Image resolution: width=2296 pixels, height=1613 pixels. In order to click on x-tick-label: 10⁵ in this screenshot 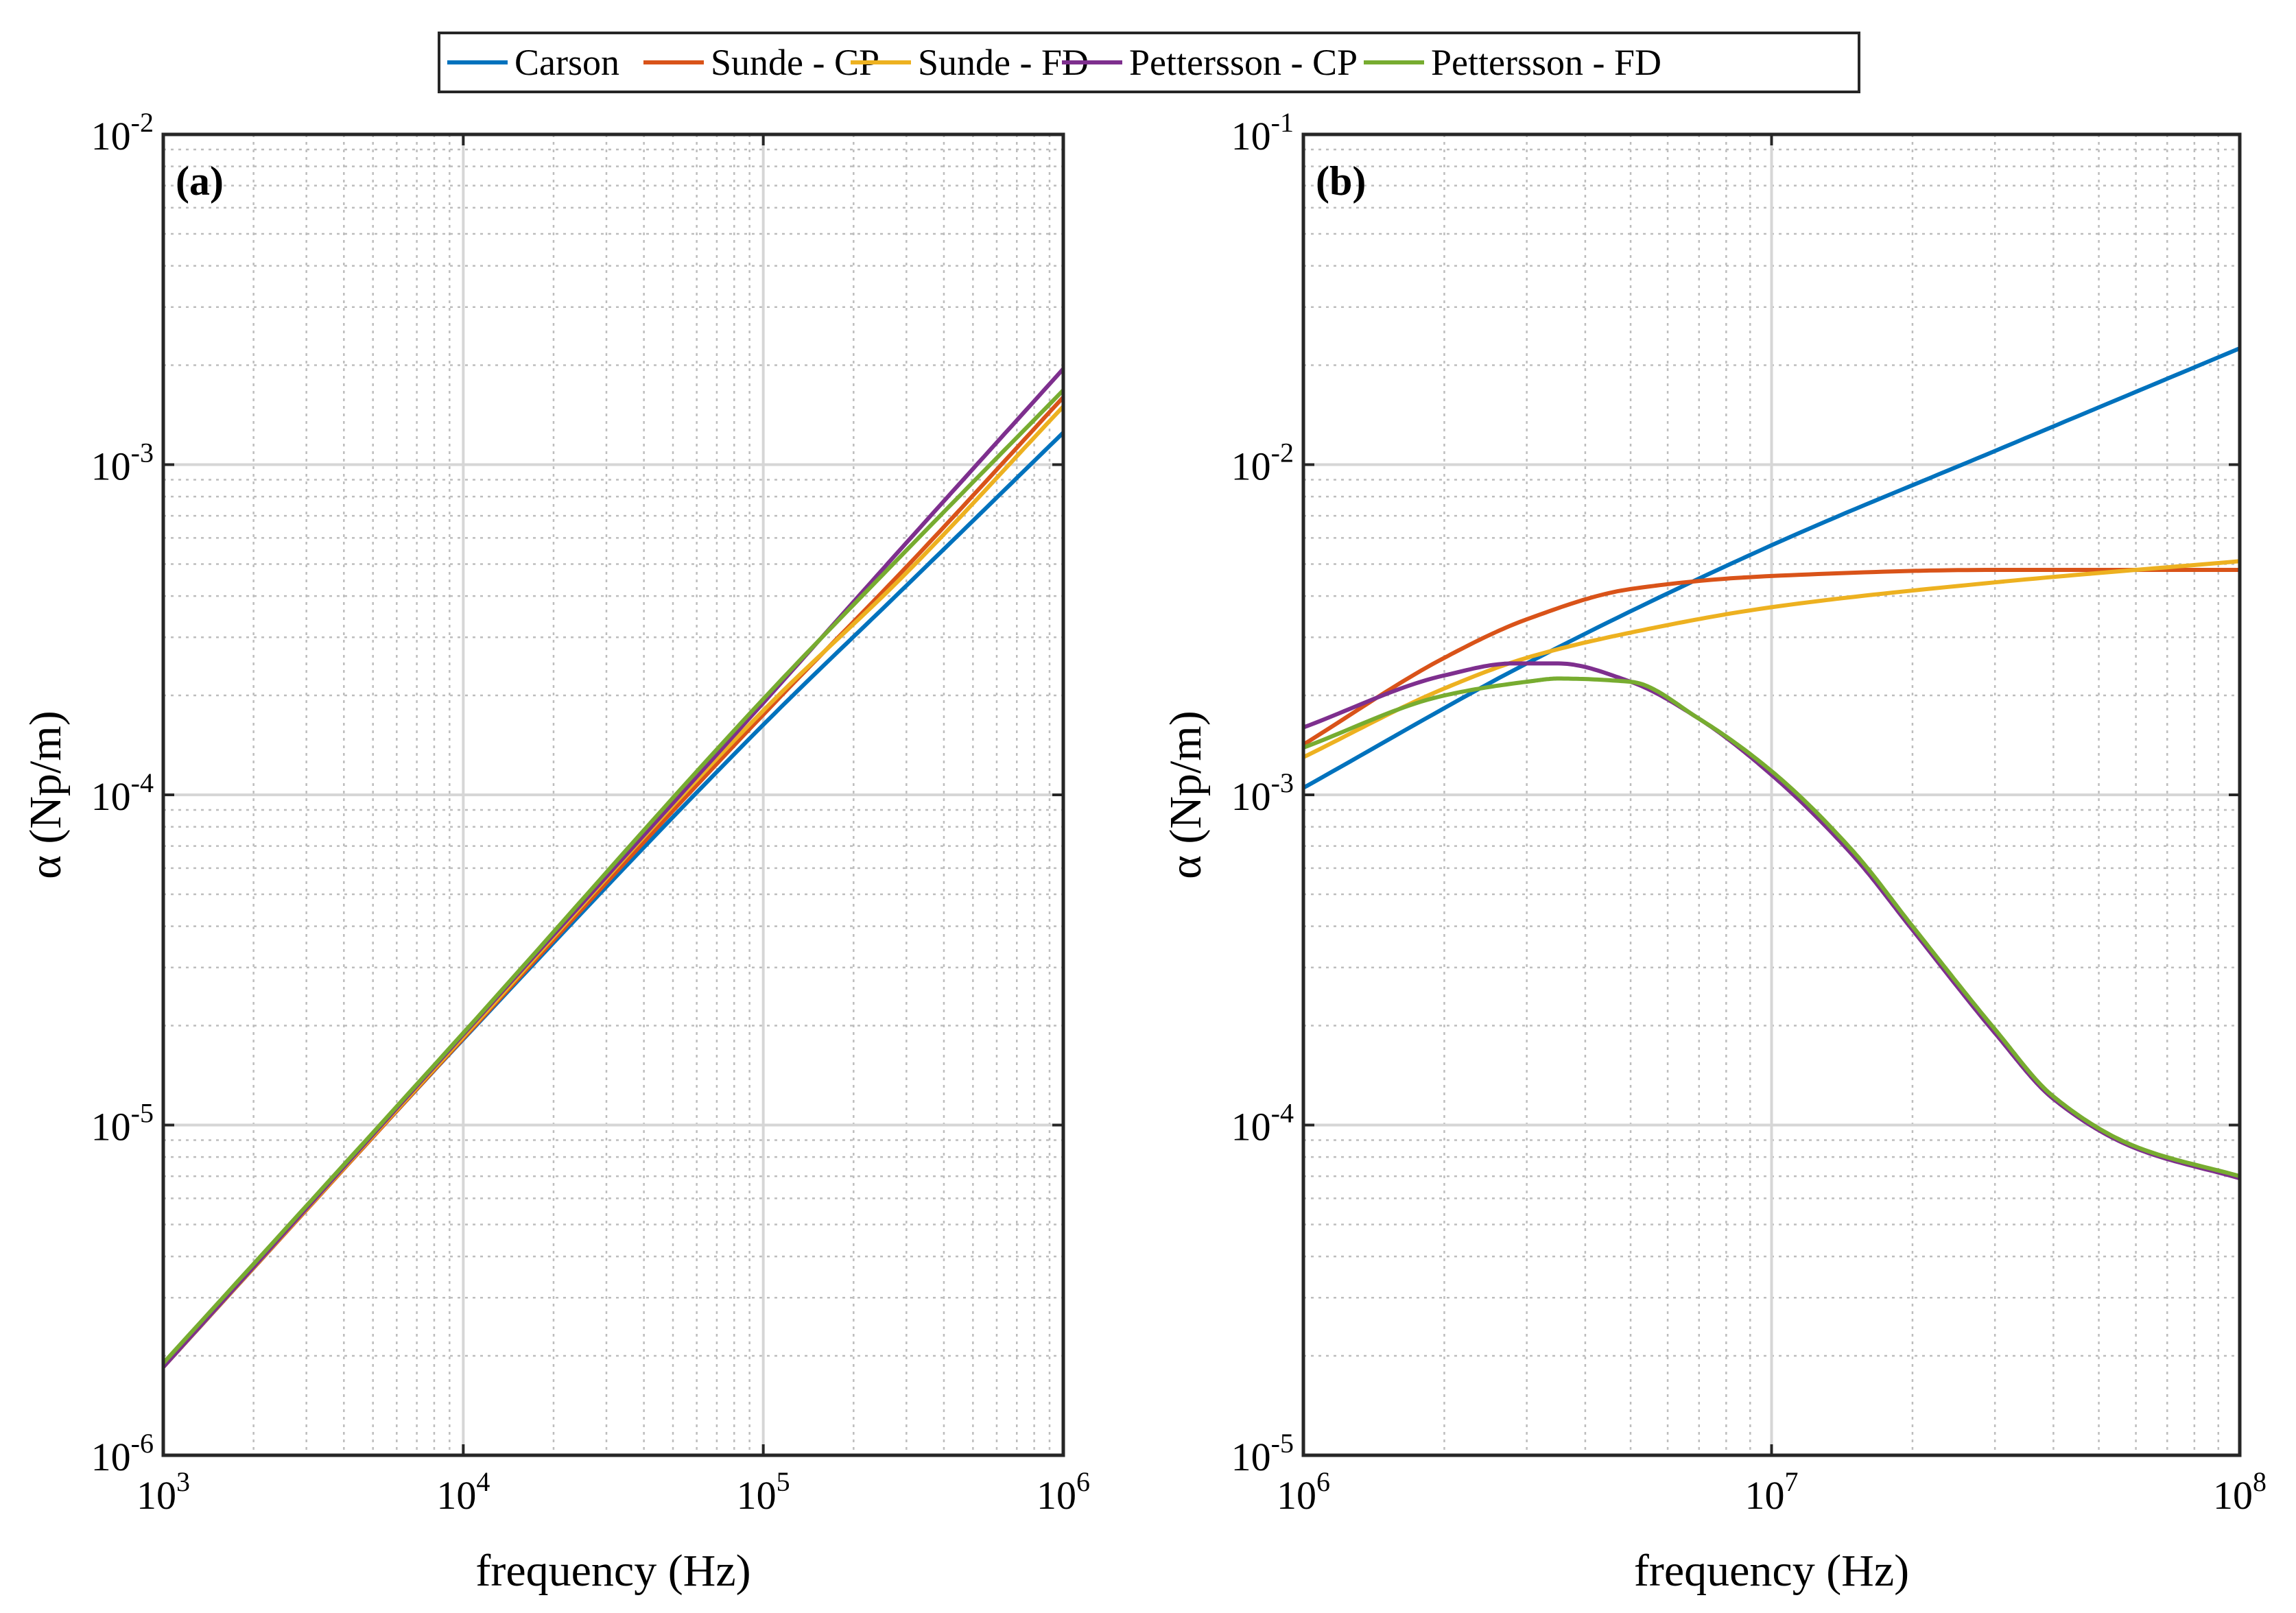, I will do `click(763, 1492)`.